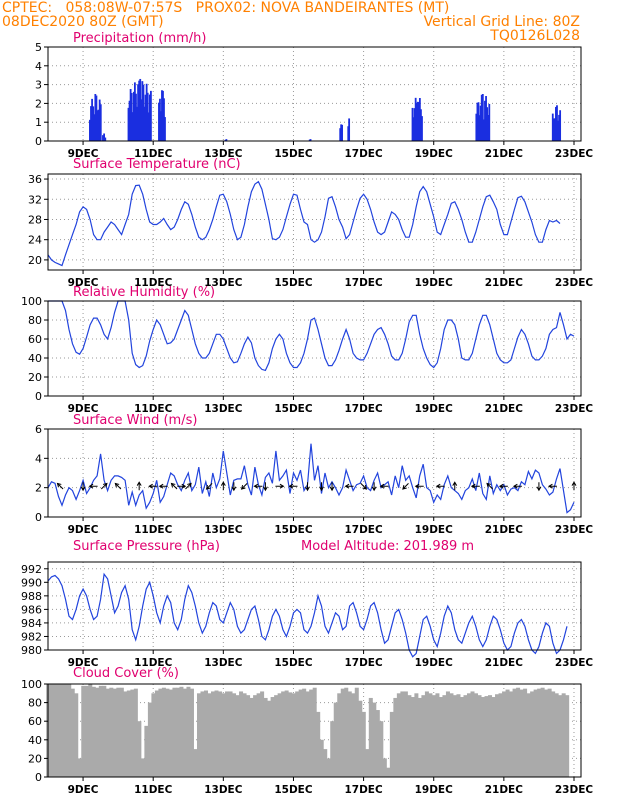  What do you see at coordinates (38, 122) in the screenshot?
I see `y-tick-label: 1` at bounding box center [38, 122].